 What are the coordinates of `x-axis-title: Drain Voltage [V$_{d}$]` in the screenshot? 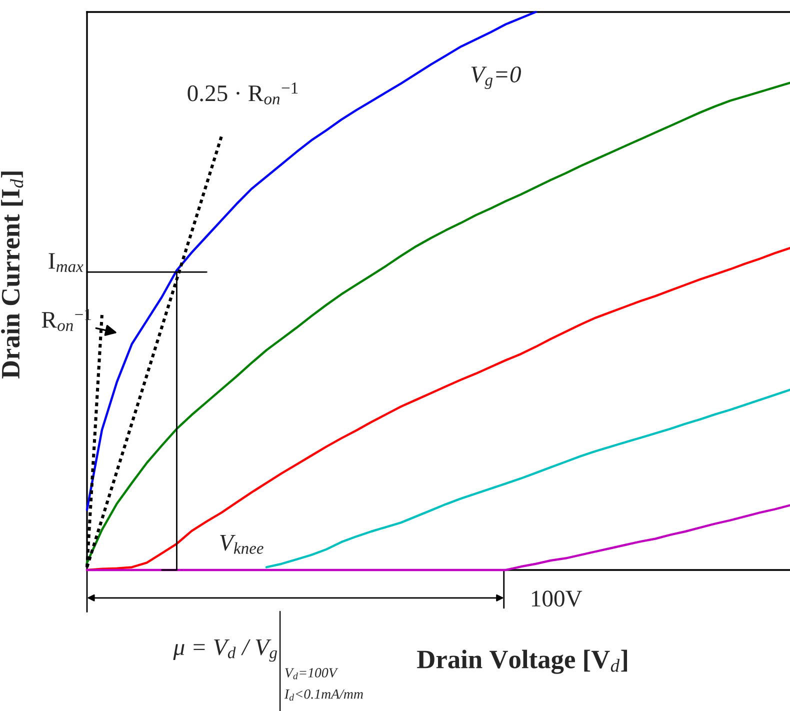 It's located at (522, 662).